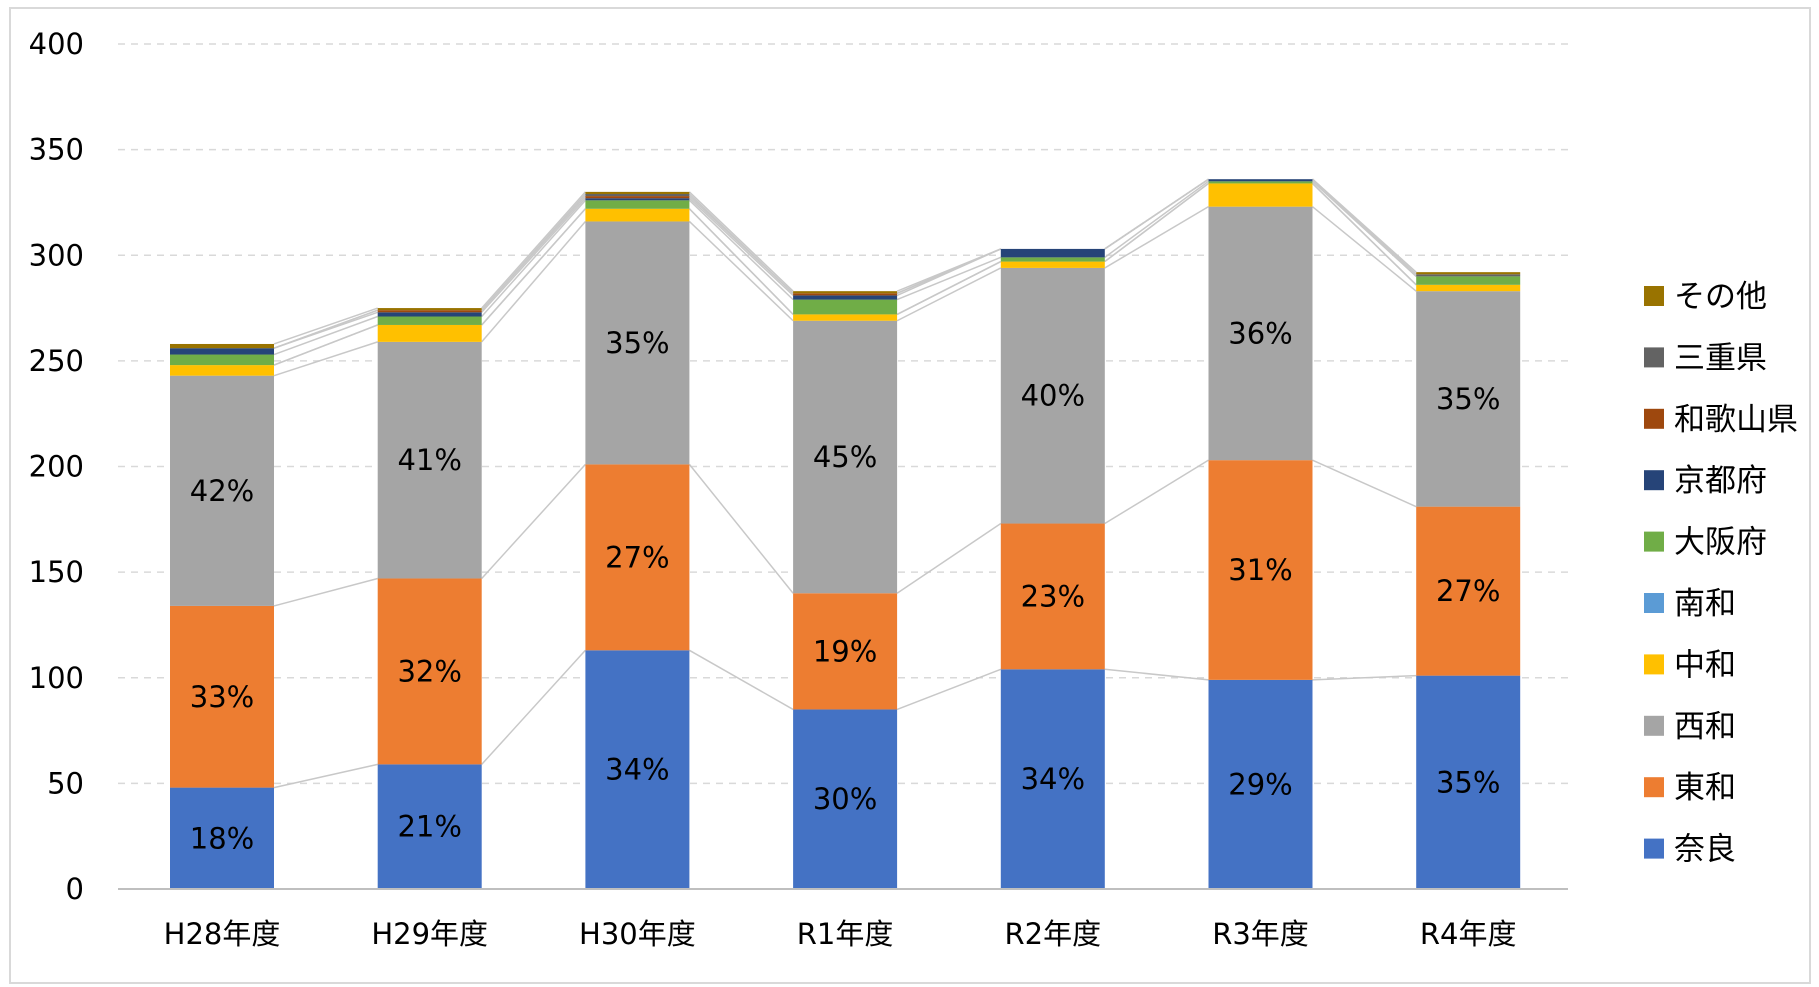 The width and height of the screenshot is (1819, 987). I want to click on data-label: 41%, so click(429, 460).